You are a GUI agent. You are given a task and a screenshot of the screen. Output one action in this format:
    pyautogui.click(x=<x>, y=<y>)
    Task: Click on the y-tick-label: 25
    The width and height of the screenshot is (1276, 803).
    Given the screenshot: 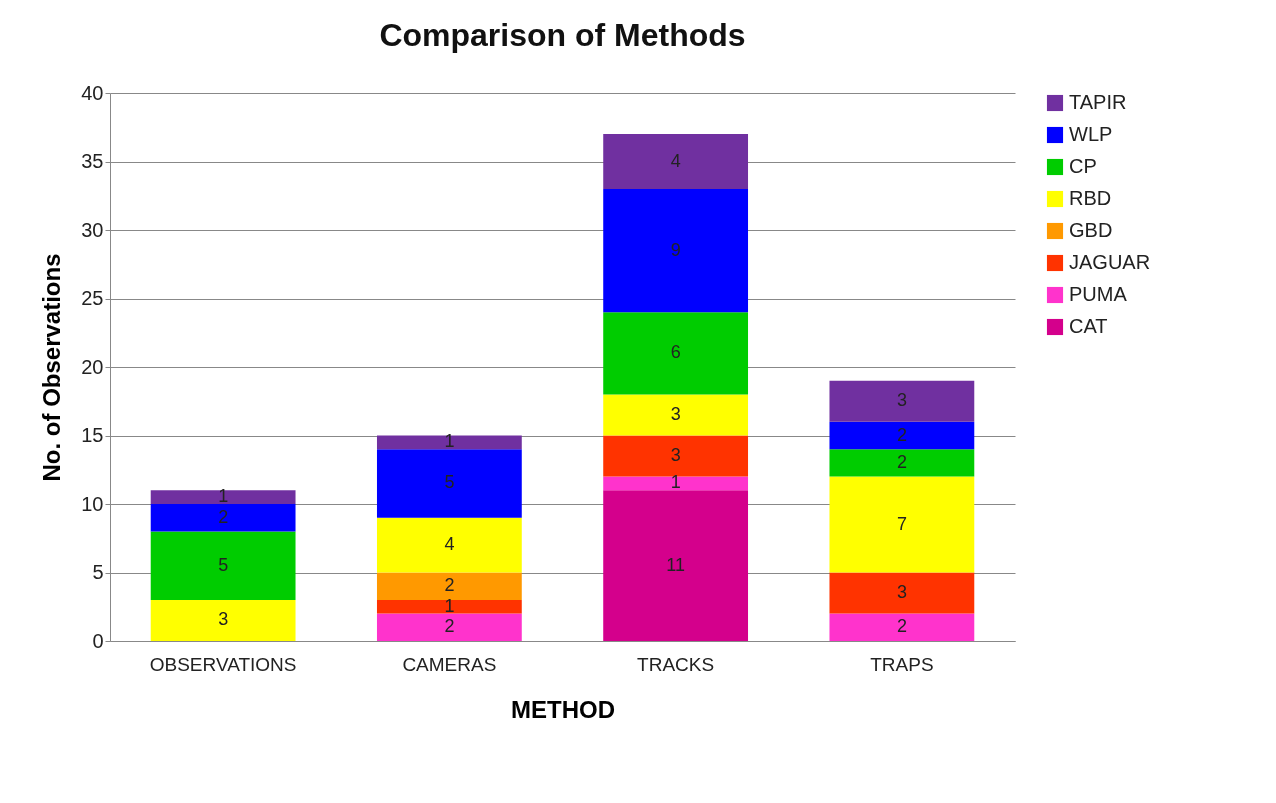 What is the action you would take?
    pyautogui.click(x=92, y=298)
    